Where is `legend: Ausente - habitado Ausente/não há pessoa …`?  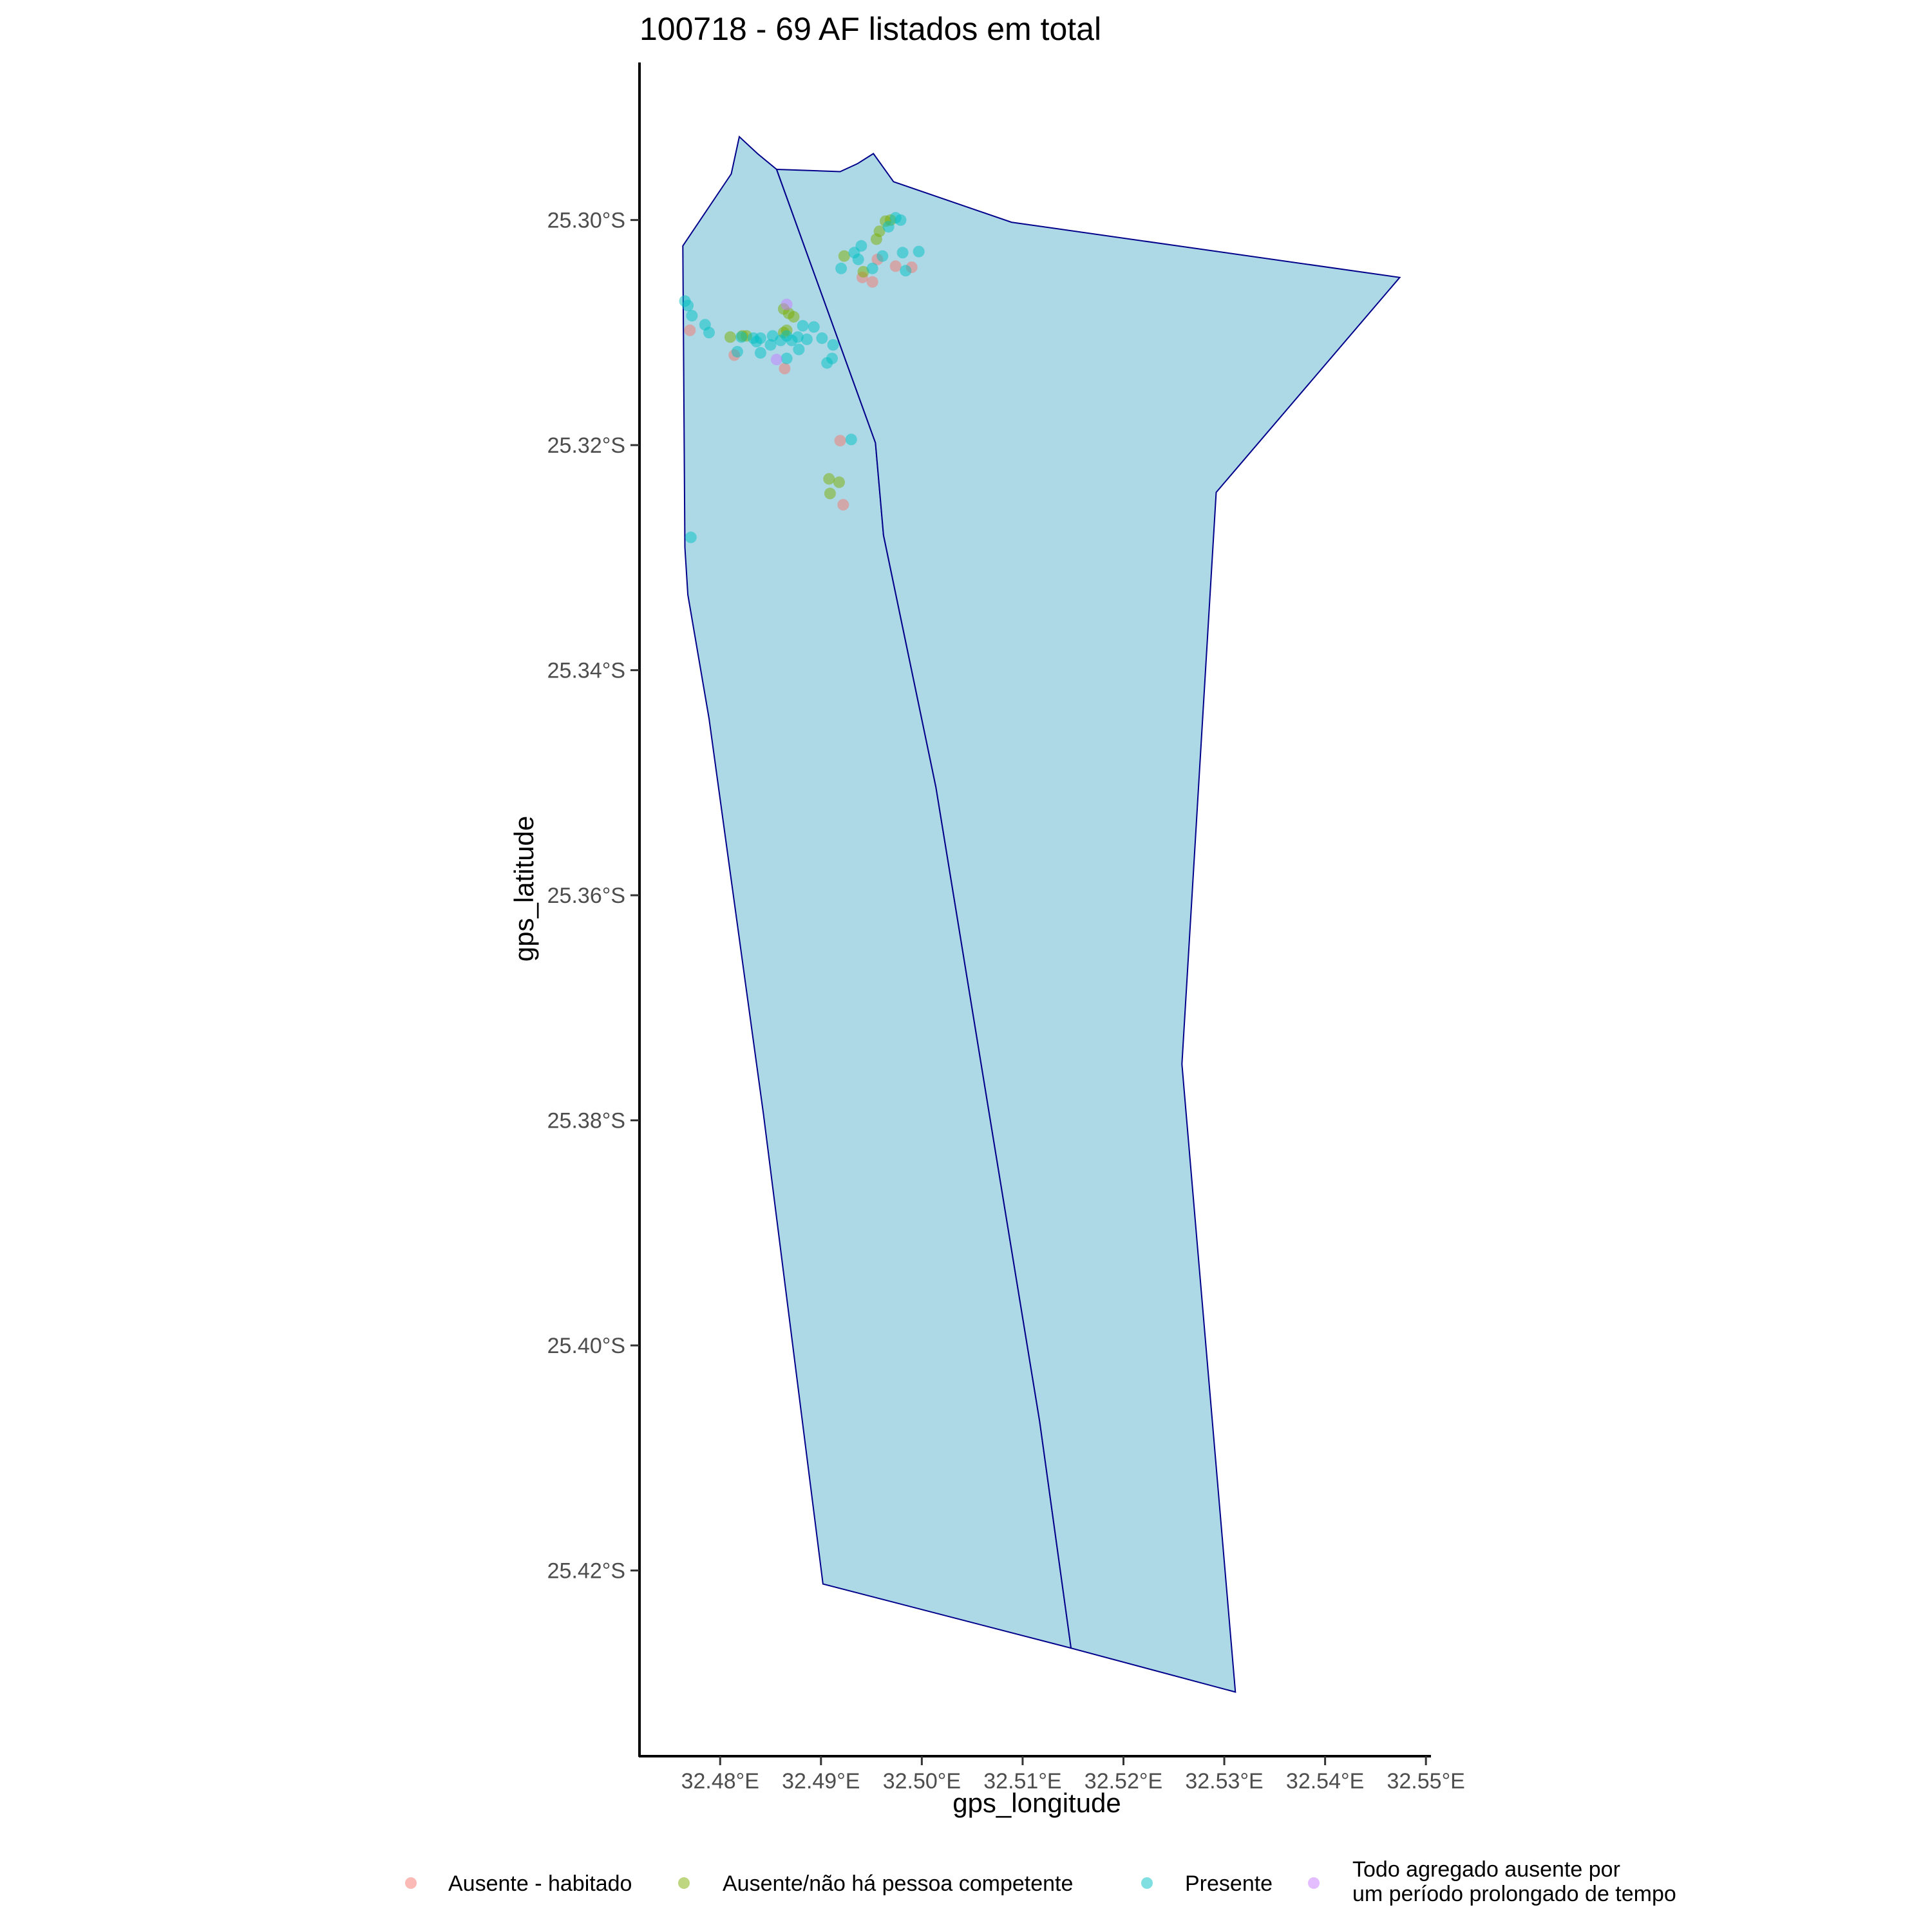
legend: Ausente - habitado Ausente/não há pessoa … is located at coordinates (1040, 1882).